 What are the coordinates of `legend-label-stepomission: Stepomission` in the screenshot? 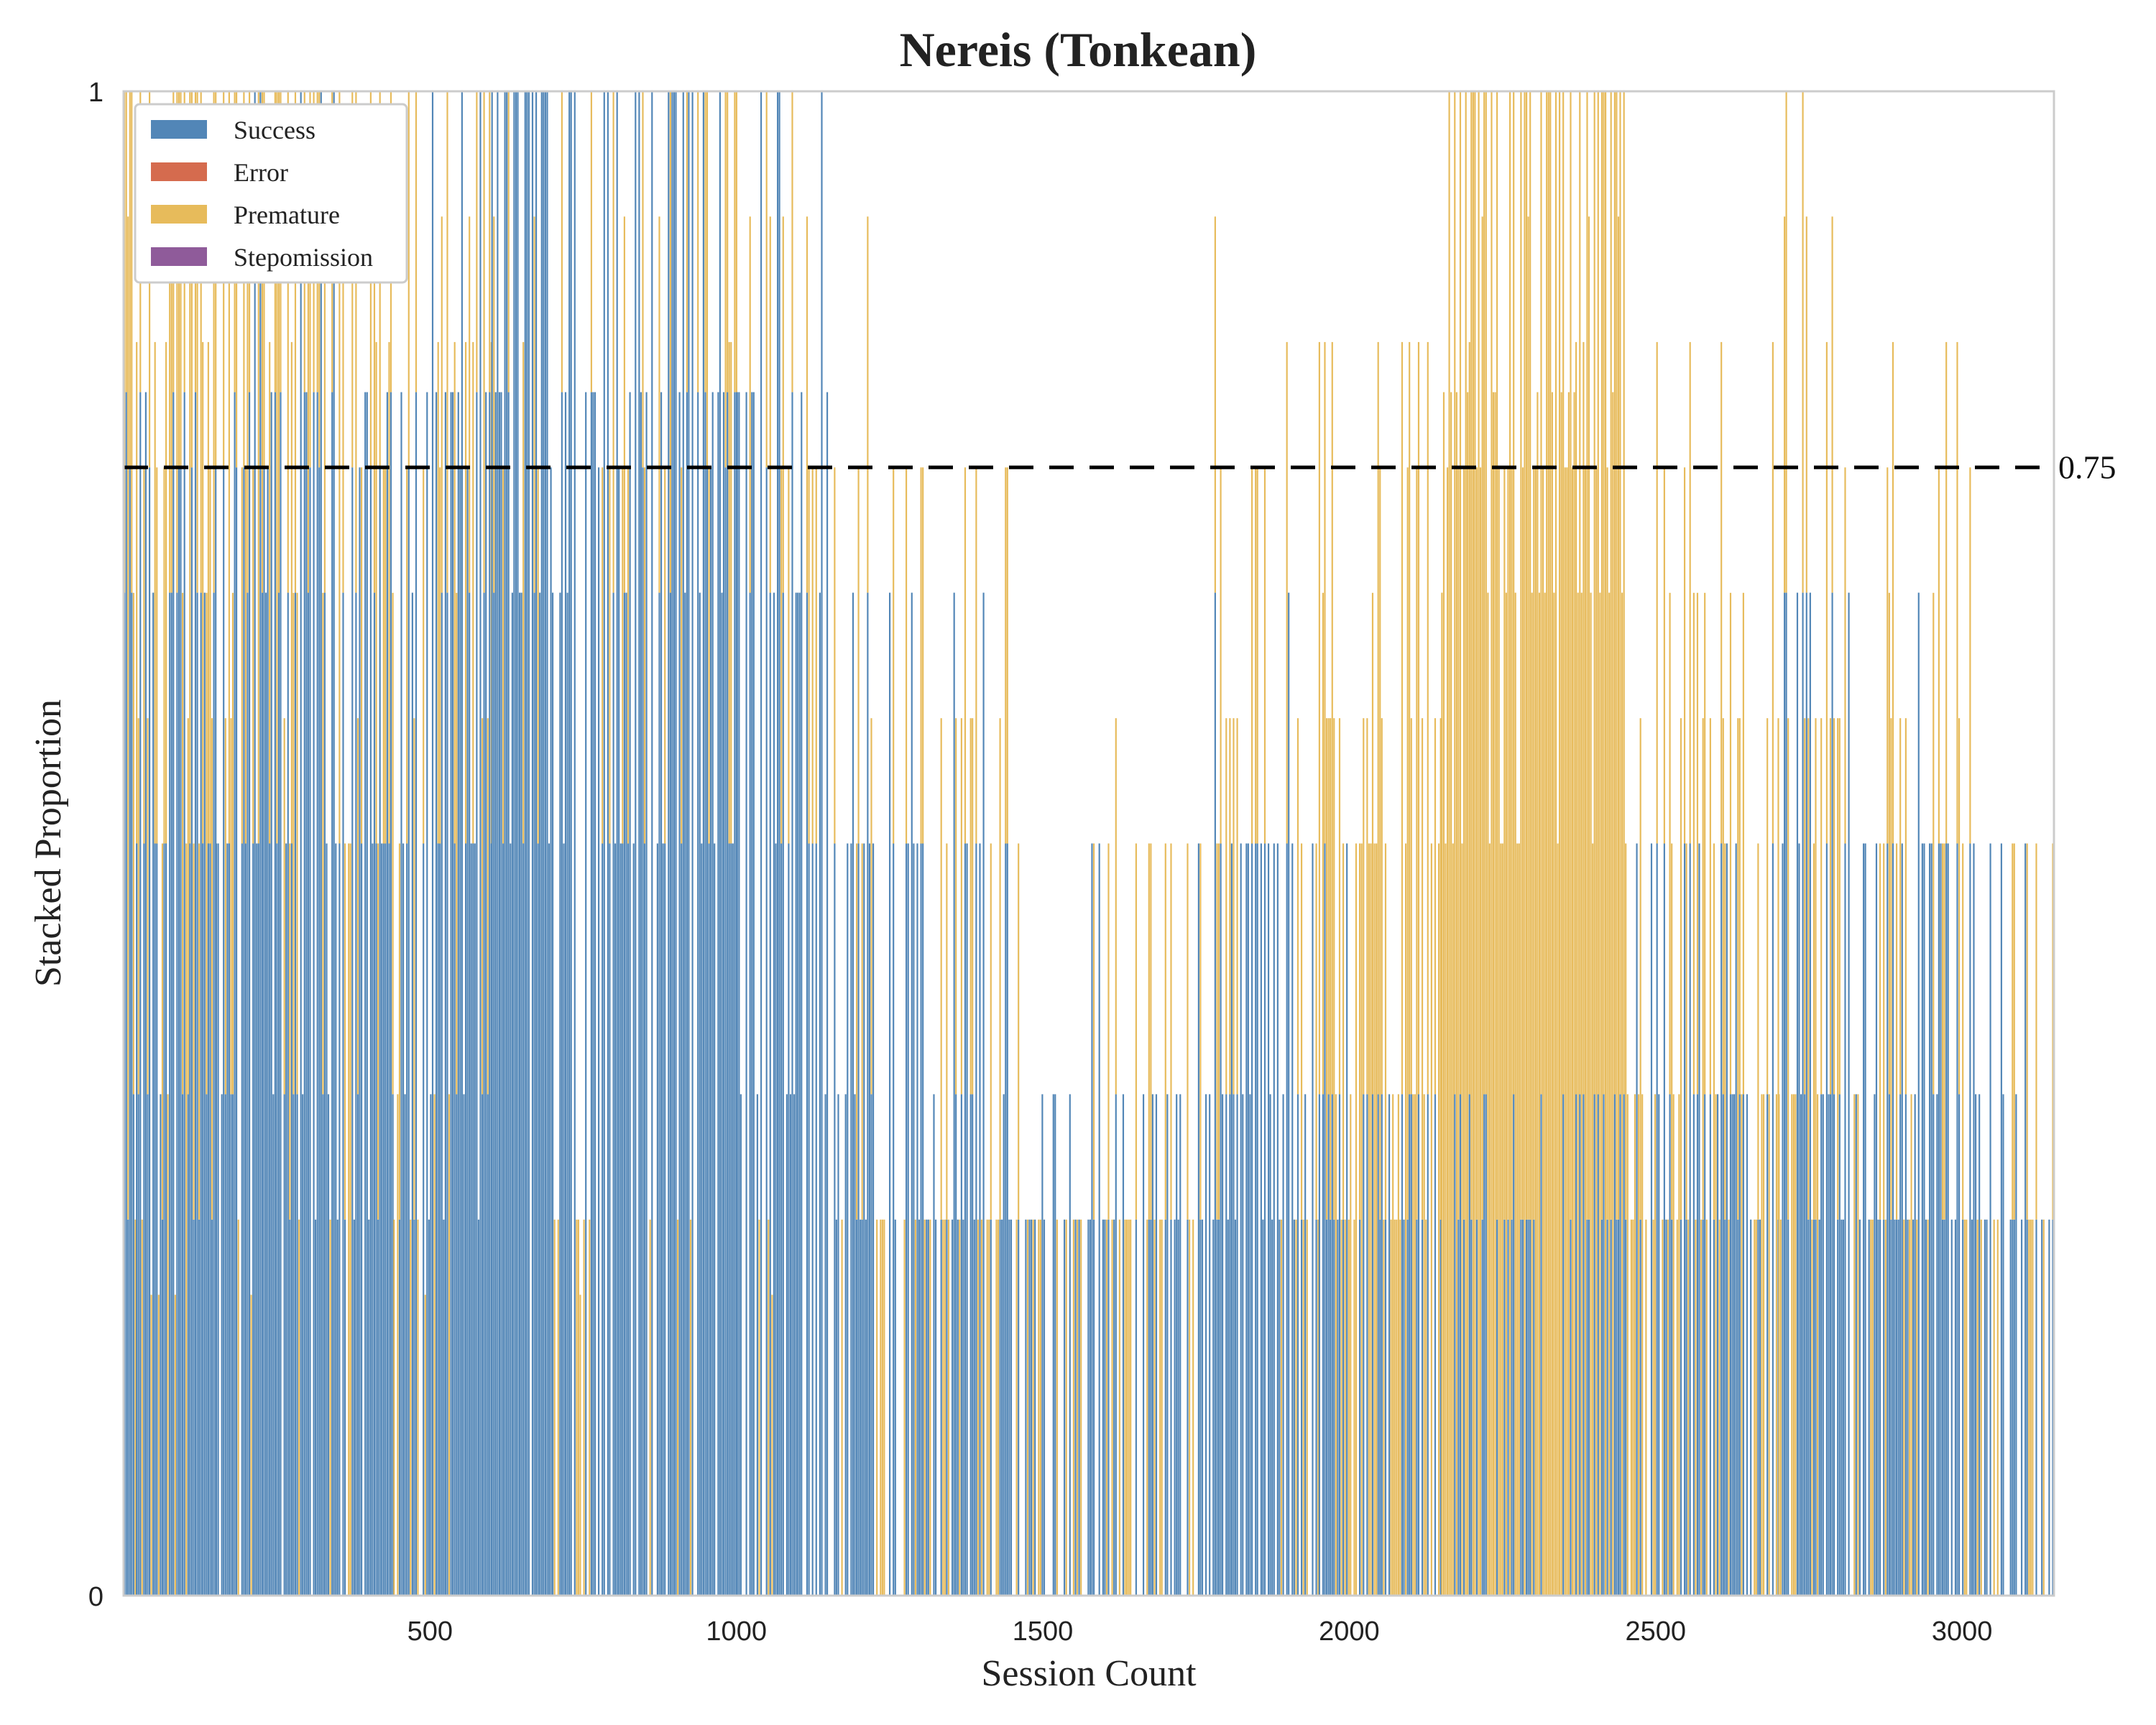 It's located at (303, 257).